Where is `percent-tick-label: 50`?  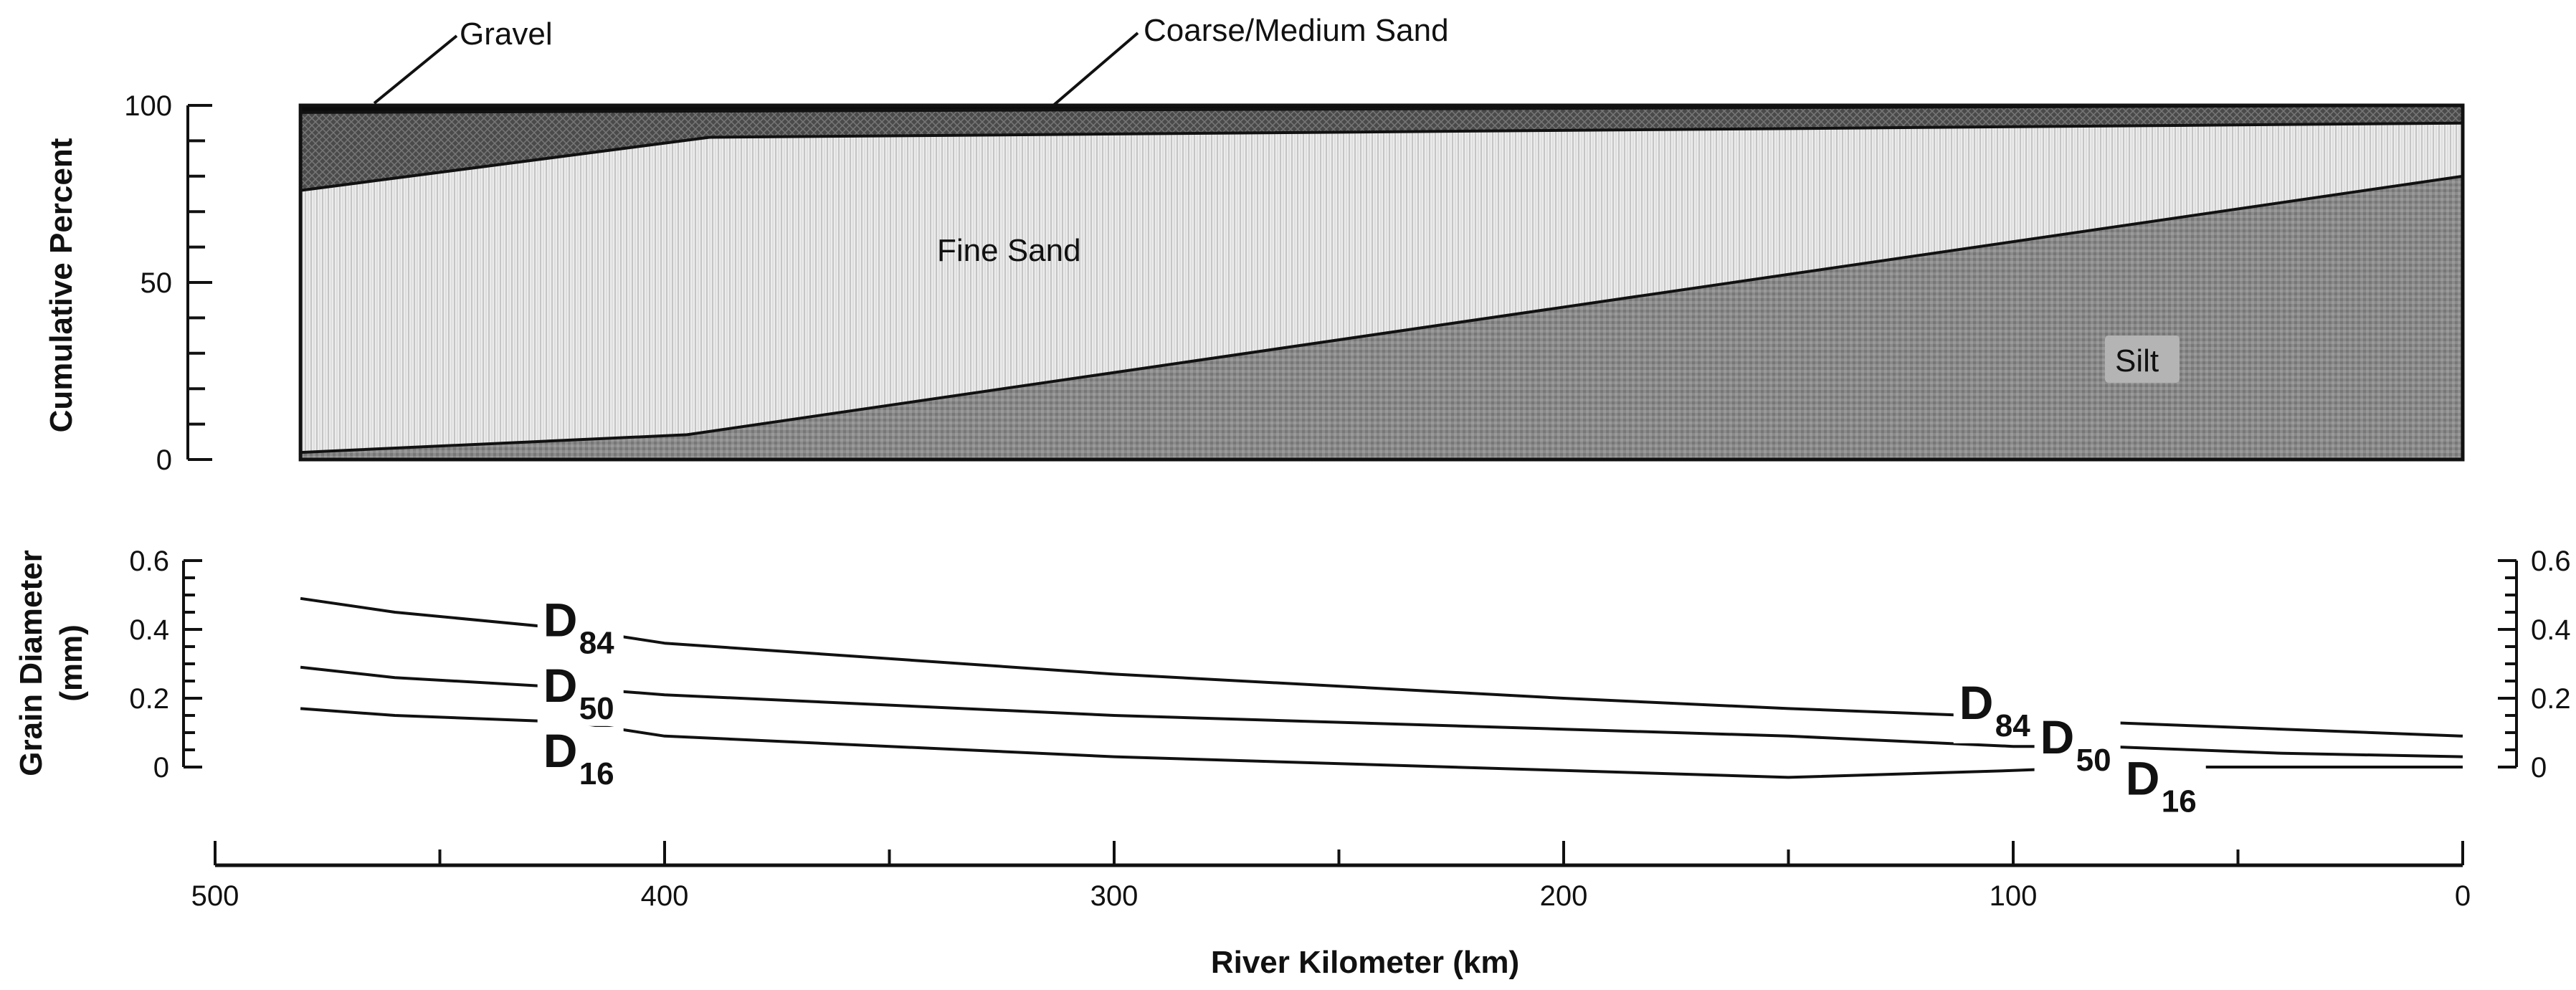 percent-tick-label: 50 is located at coordinates (157, 283).